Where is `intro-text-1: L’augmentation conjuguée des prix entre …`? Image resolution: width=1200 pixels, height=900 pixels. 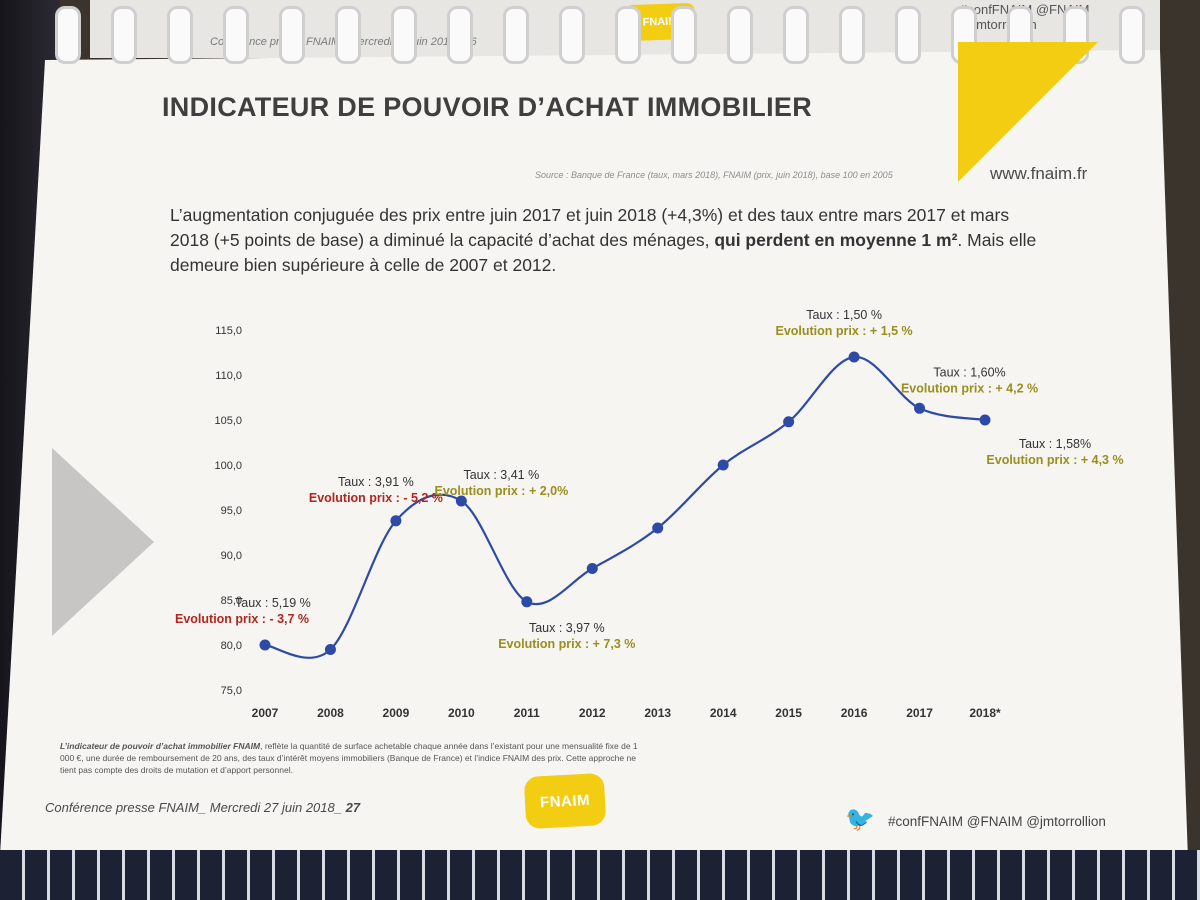
intro-text-1: L’augmentation conjuguée des prix entre … is located at coordinates (590, 227).